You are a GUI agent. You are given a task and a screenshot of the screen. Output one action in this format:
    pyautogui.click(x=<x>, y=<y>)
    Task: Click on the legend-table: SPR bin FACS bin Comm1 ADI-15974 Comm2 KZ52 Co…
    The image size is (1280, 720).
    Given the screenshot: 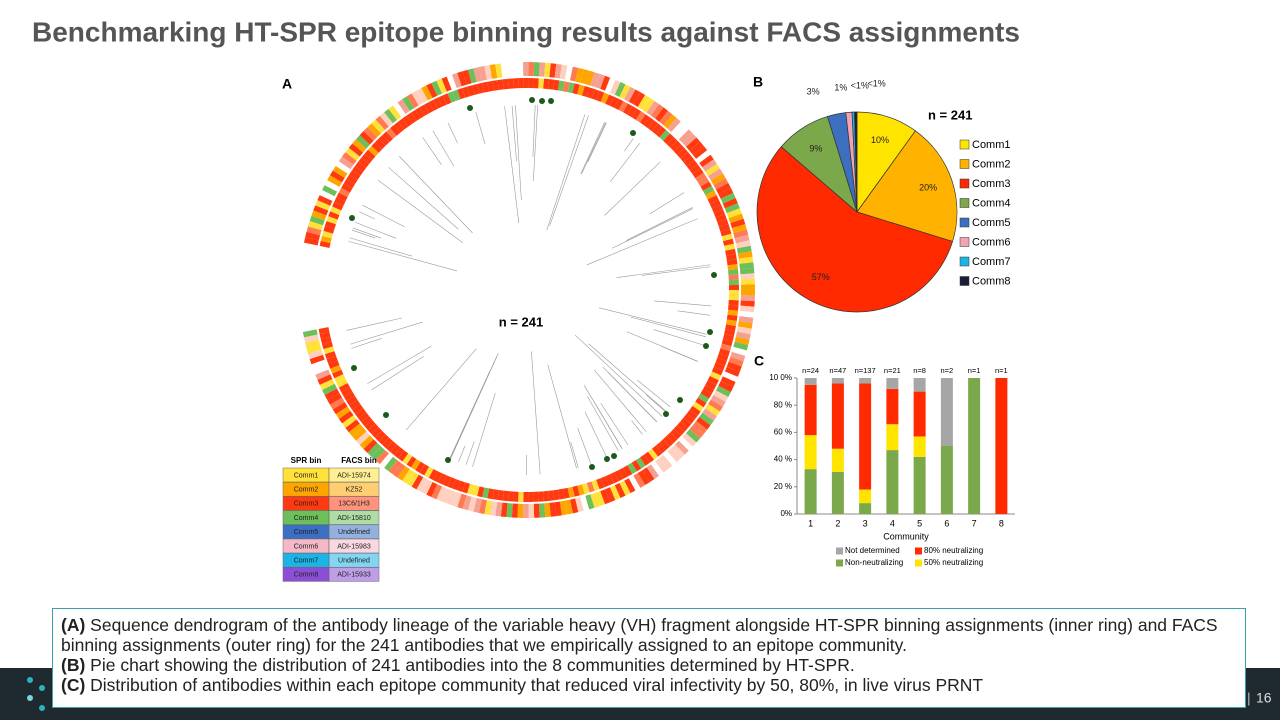 What is the action you would take?
    pyautogui.click(x=331, y=519)
    